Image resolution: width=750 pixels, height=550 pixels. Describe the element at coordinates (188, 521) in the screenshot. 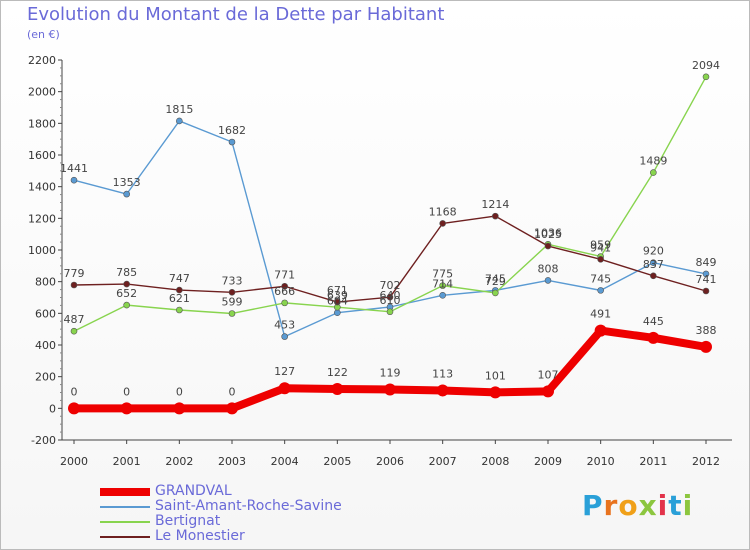

I see `legend-label: Bertignat` at that location.